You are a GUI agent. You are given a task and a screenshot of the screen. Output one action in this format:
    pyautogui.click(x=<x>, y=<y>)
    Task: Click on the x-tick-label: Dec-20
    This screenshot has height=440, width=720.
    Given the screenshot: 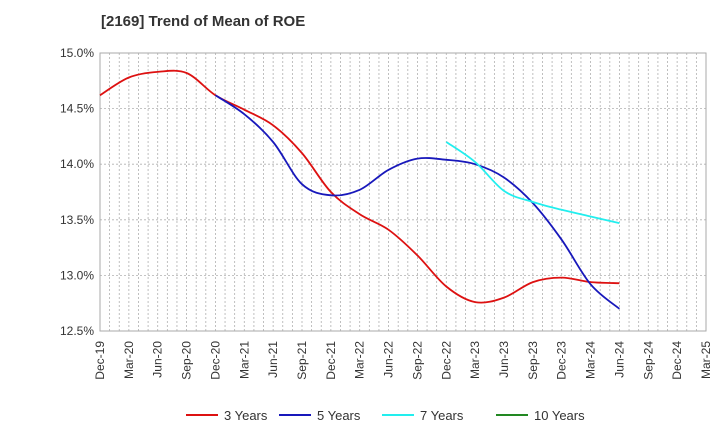 What is the action you would take?
    pyautogui.click(x=215, y=360)
    